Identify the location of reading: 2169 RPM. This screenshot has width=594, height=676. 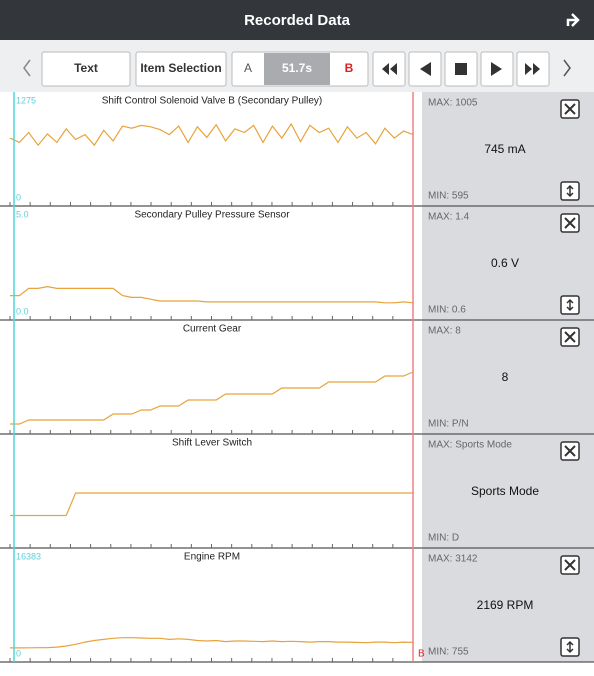
(505, 605).